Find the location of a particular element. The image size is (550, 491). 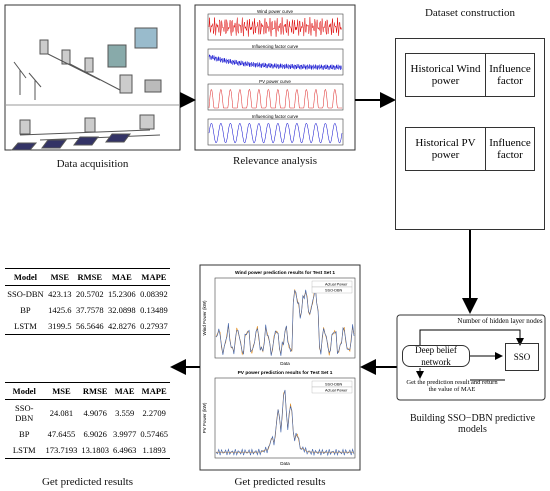

table-row: LSTM 173.7193 13.1803 6.4963 1.1893 is located at coordinates (87, 450).